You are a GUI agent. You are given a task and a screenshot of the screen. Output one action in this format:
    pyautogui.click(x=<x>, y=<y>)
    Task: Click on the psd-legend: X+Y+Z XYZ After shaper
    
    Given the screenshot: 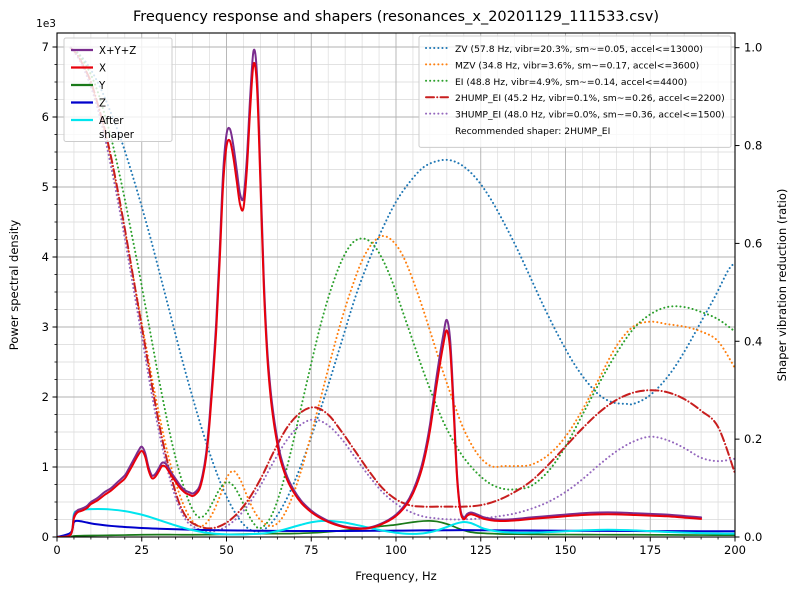 What is the action you would take?
    pyautogui.click(x=118, y=89)
    